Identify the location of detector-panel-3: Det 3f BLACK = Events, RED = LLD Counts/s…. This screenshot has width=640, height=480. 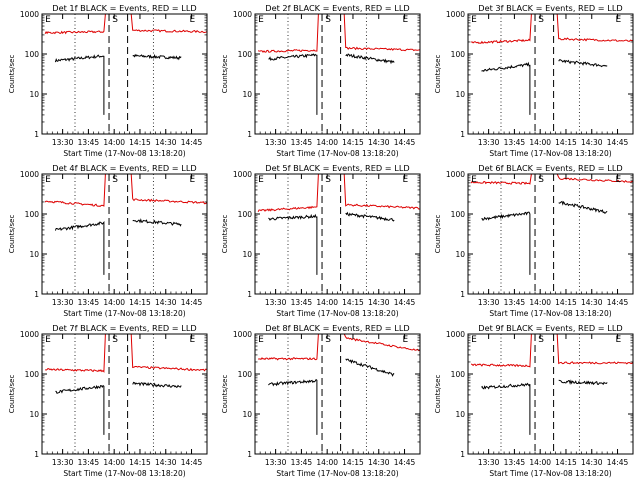
(532, 80).